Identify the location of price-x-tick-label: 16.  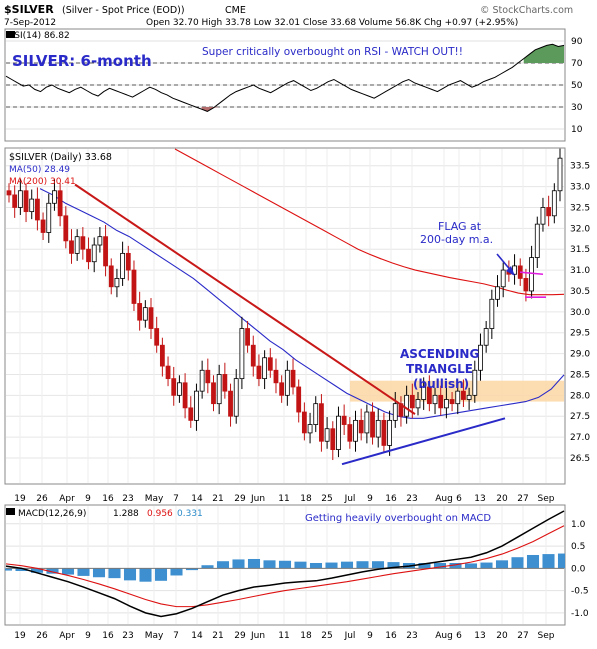
(391, 499).